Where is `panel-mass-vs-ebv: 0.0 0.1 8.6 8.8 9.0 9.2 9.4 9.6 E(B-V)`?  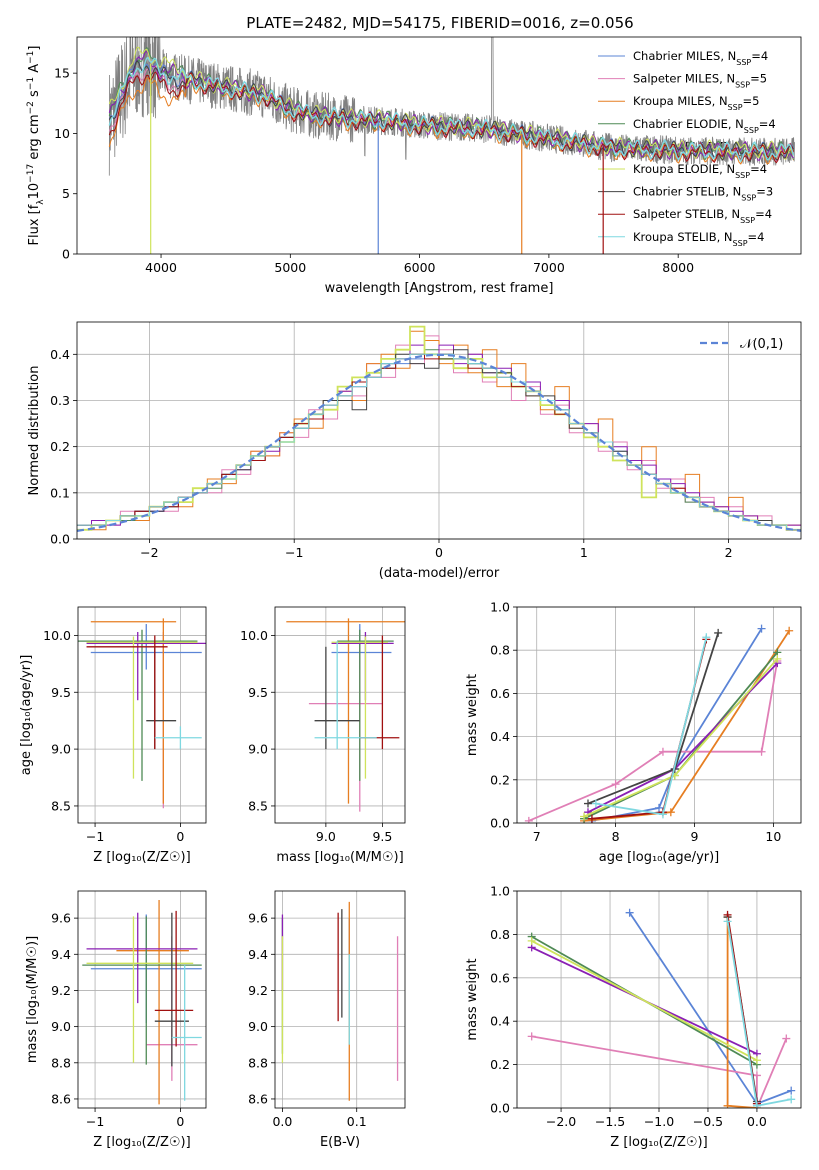 panel-mass-vs-ebv: 0.0 0.1 8.6 8.8 9.0 9.2 9.4 9.6 E(B-V) is located at coordinates (327, 1020).